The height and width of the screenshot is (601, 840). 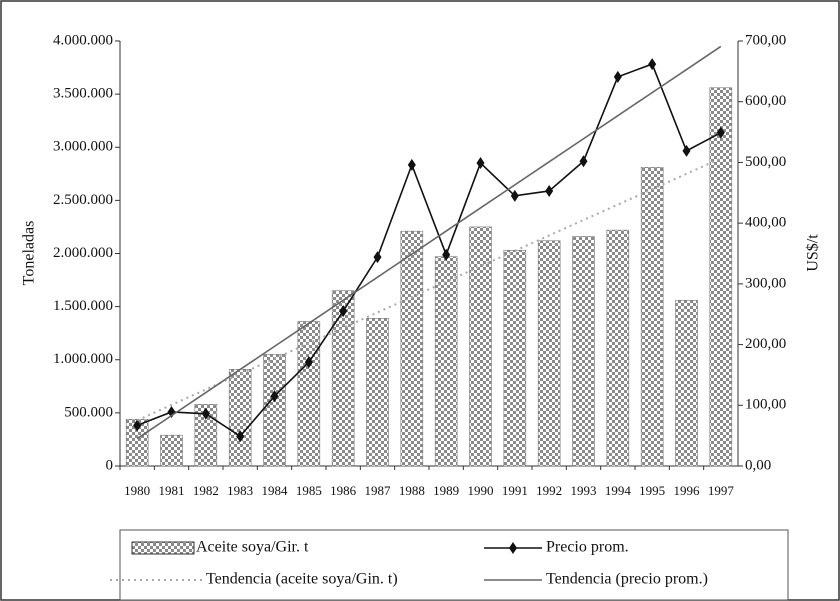 I want to click on y2-tick-label: 700,00, so click(x=765, y=40).